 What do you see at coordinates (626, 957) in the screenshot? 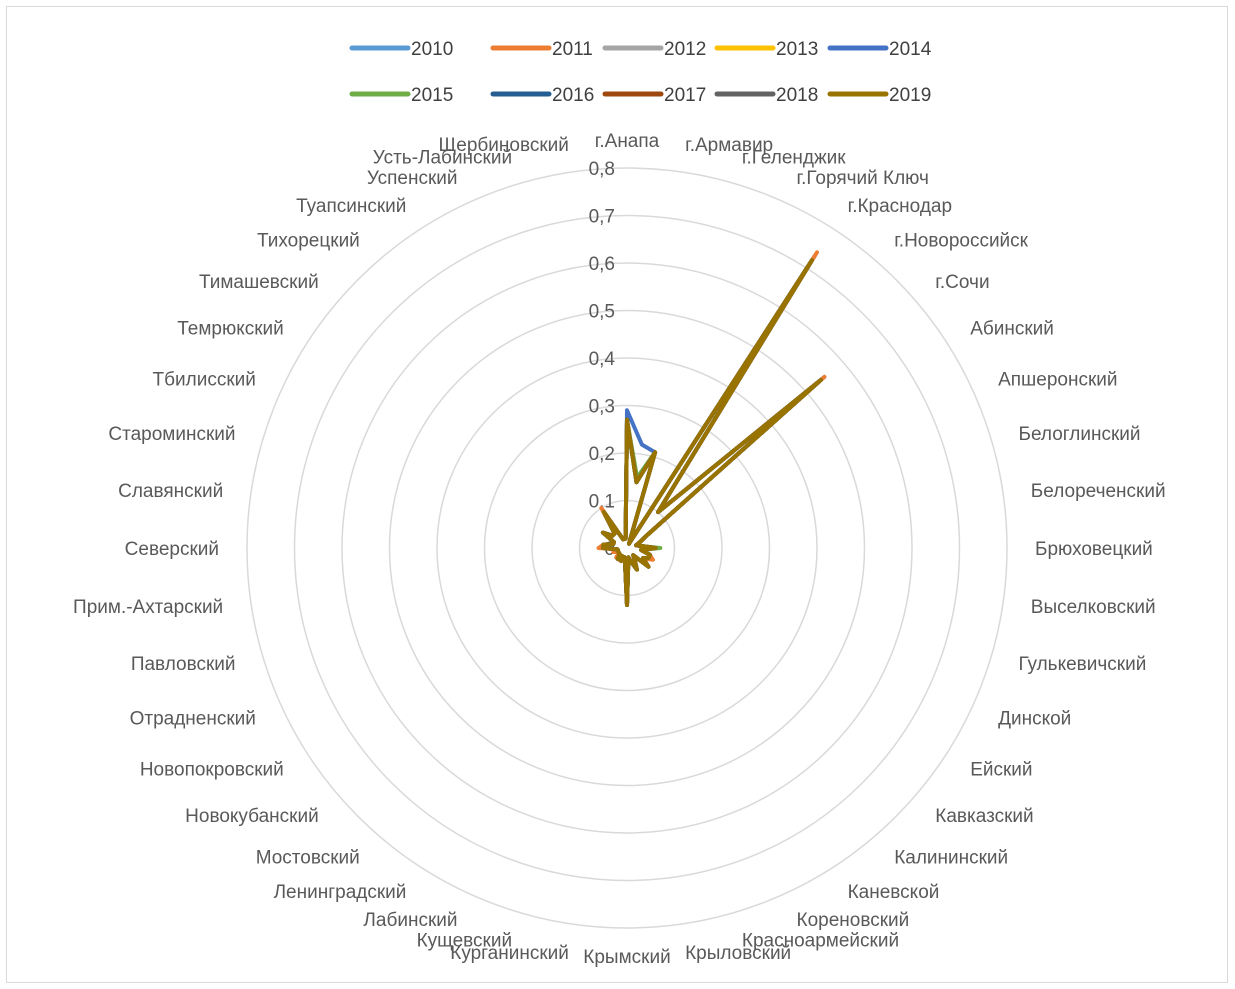
I see `category-label: Крымский` at bounding box center [626, 957].